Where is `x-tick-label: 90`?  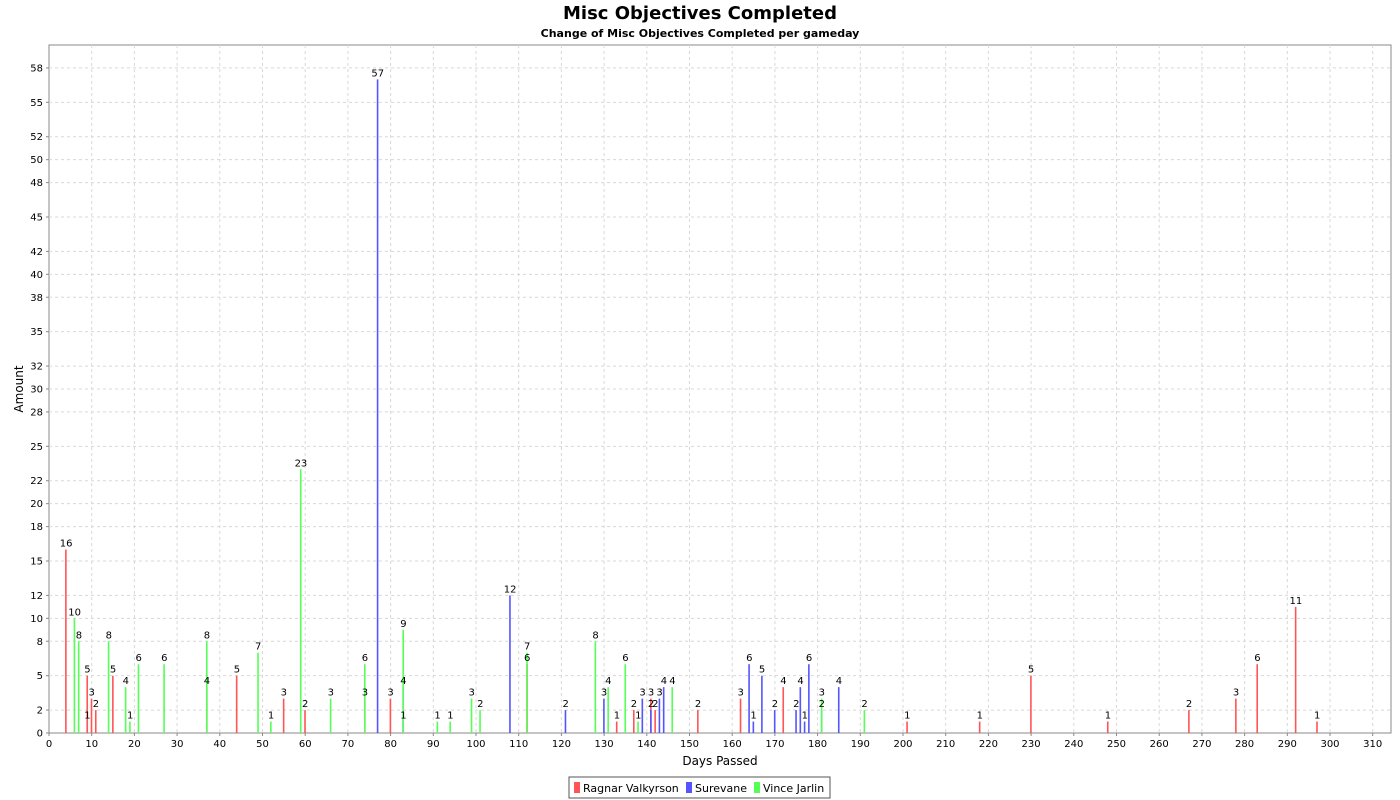
x-tick-label: 90 is located at coordinates (433, 744).